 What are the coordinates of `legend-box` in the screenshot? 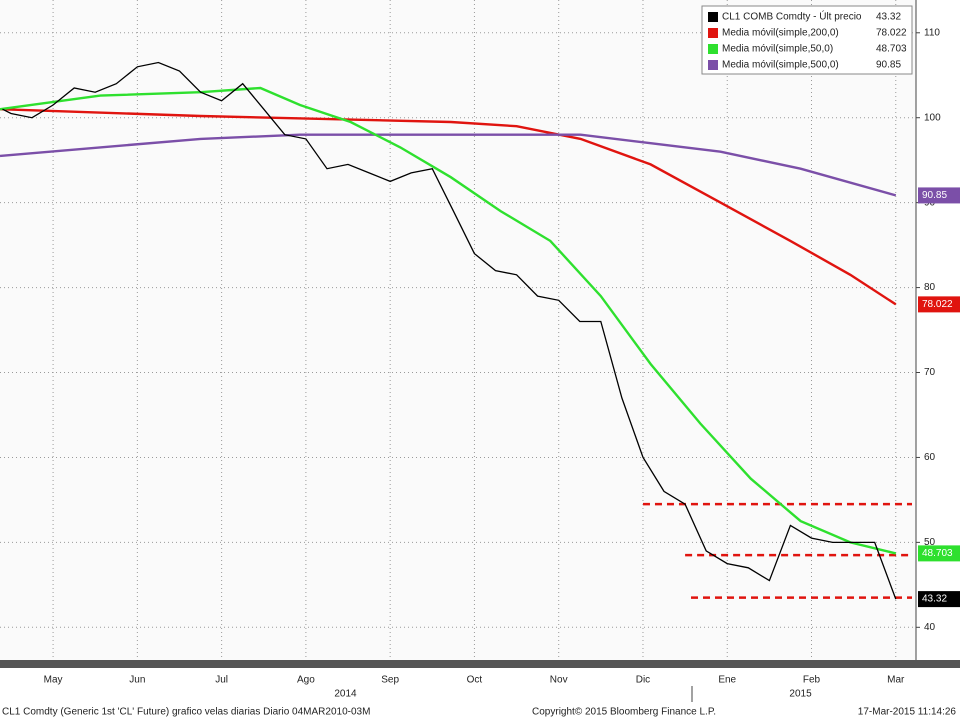 It's located at (807, 40).